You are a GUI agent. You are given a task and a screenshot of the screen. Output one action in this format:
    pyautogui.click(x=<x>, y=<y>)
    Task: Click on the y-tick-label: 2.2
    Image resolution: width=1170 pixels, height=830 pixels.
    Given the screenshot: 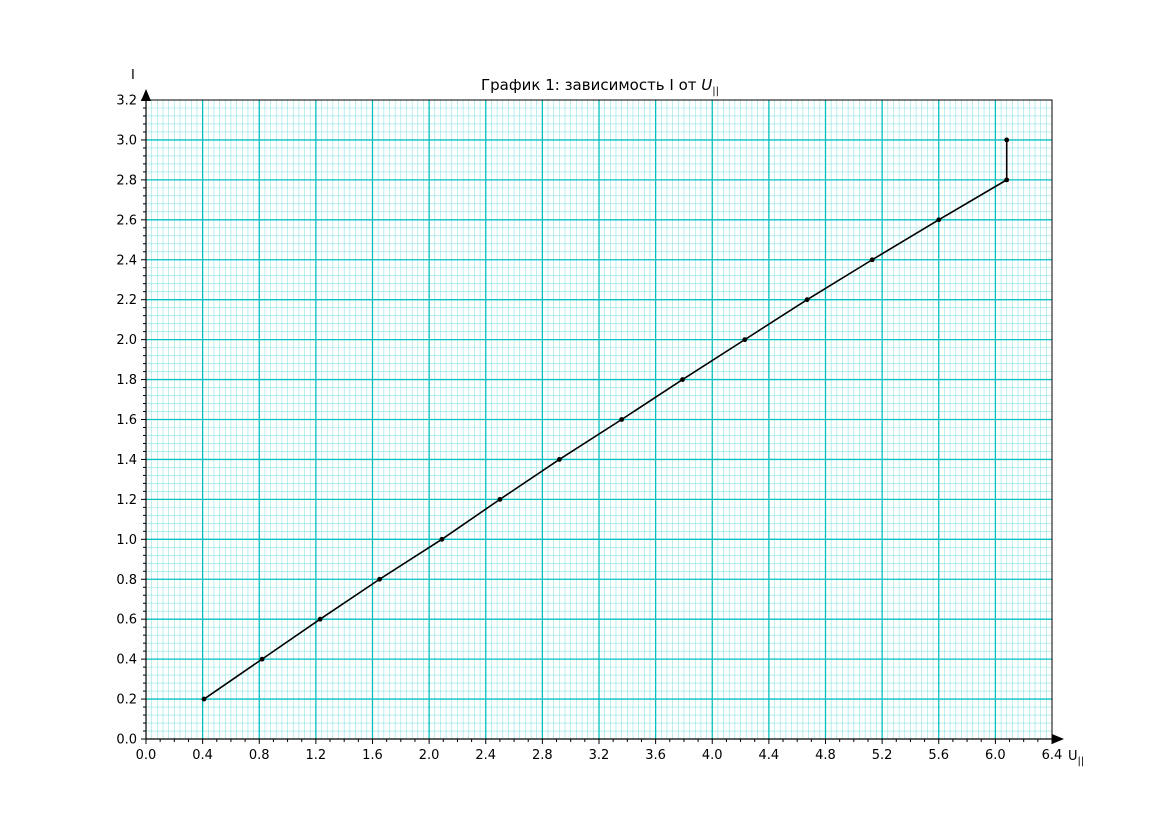 What is the action you would take?
    pyautogui.click(x=126, y=300)
    